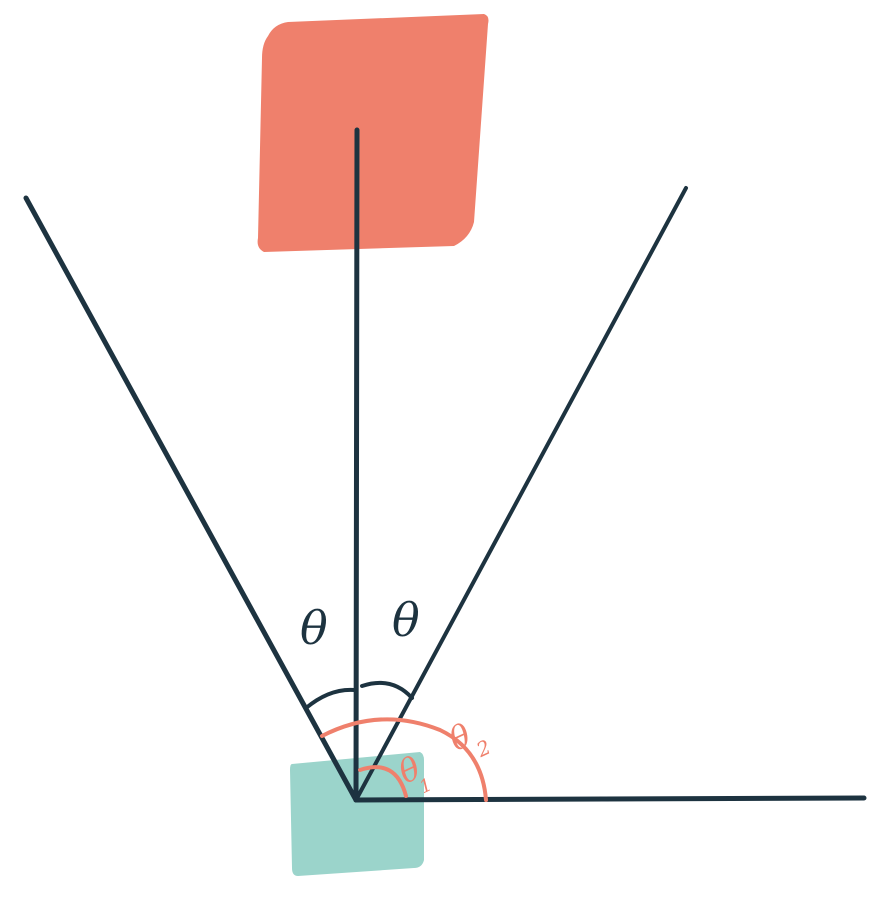 The image size is (872, 907). I want to click on target-square, so click(373, 133).